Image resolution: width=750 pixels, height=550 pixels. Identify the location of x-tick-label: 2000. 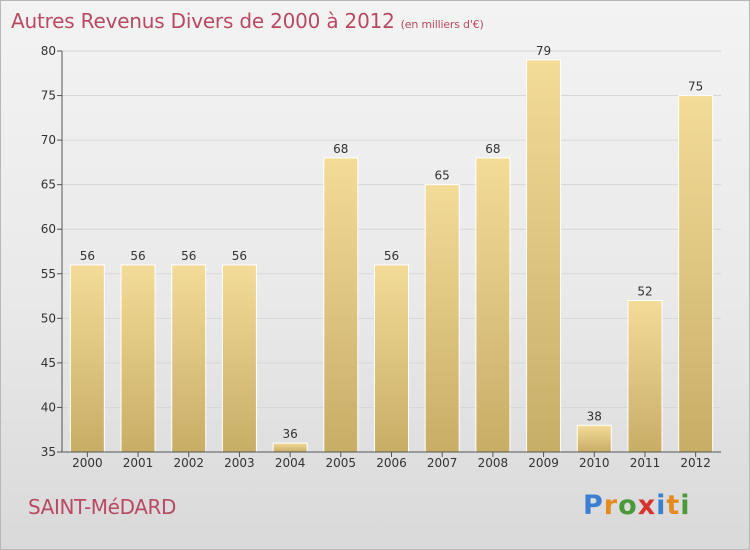
(87, 463).